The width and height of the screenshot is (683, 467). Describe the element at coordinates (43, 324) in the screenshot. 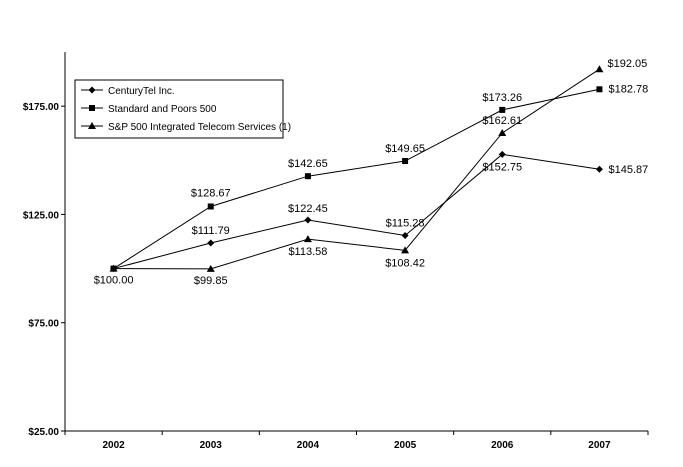

I see `y-tick-label: $75.00` at that location.